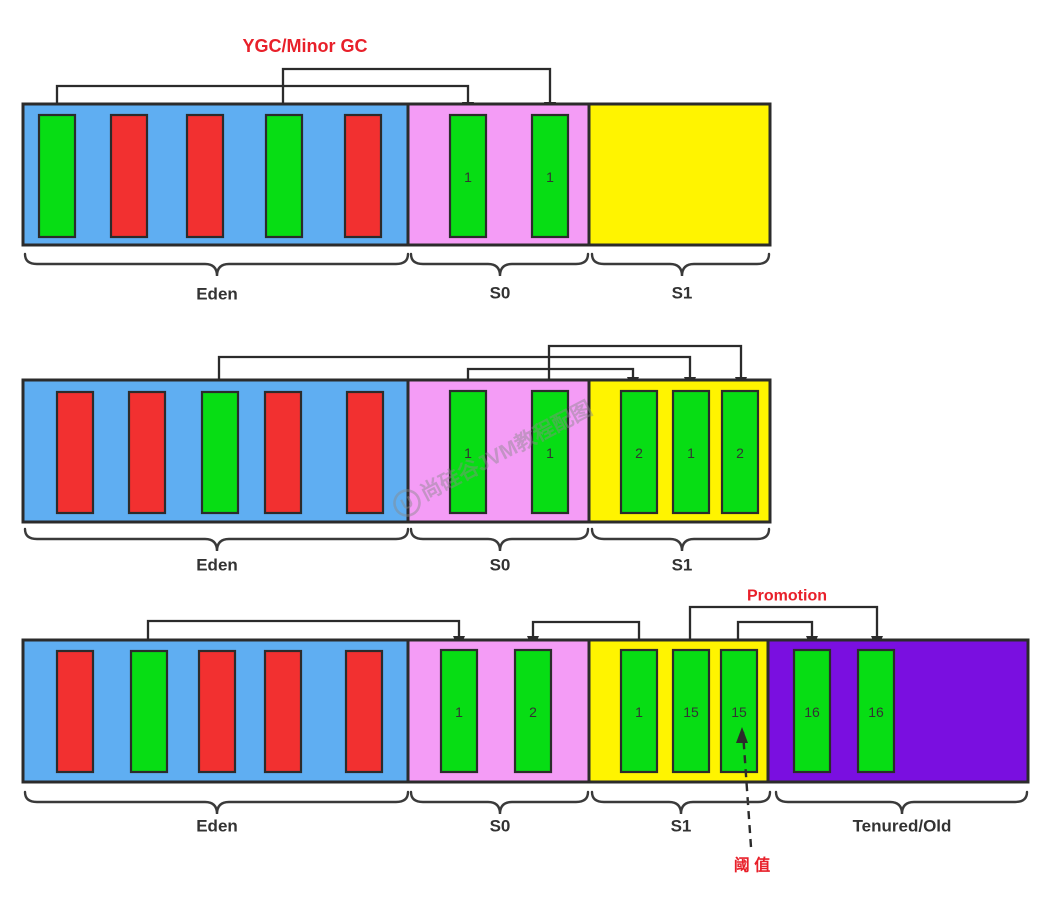 The height and width of the screenshot is (904, 1050). I want to click on arrow-s1-to-old-bar1, so click(775, 635).